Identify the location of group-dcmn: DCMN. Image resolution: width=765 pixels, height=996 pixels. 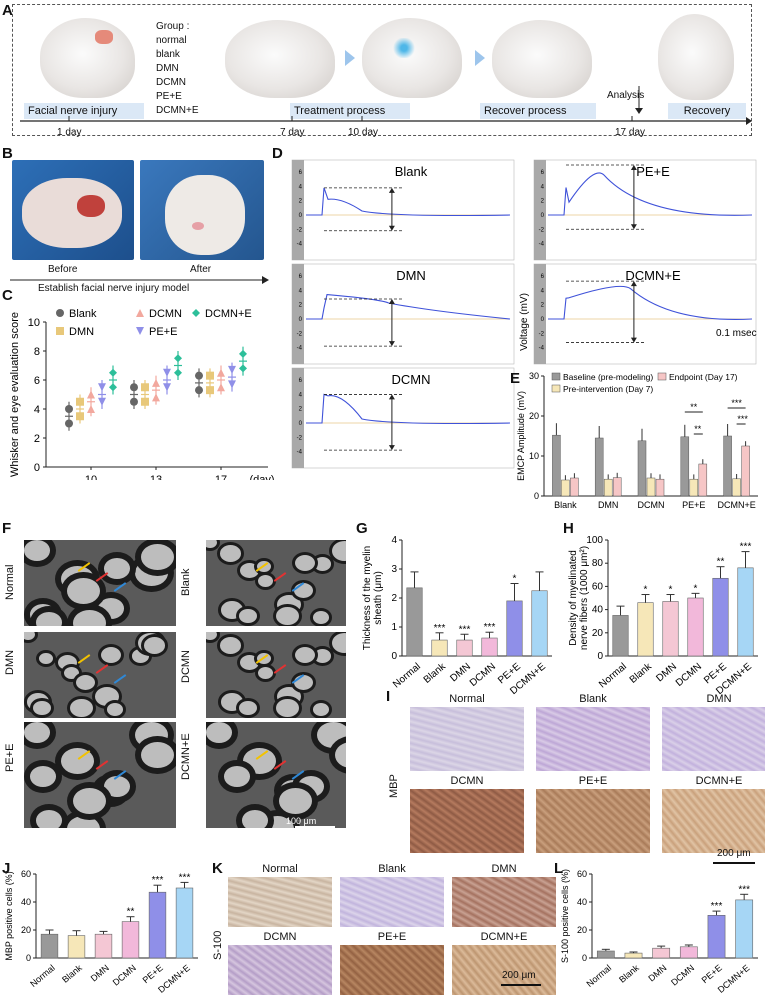
(171, 82).